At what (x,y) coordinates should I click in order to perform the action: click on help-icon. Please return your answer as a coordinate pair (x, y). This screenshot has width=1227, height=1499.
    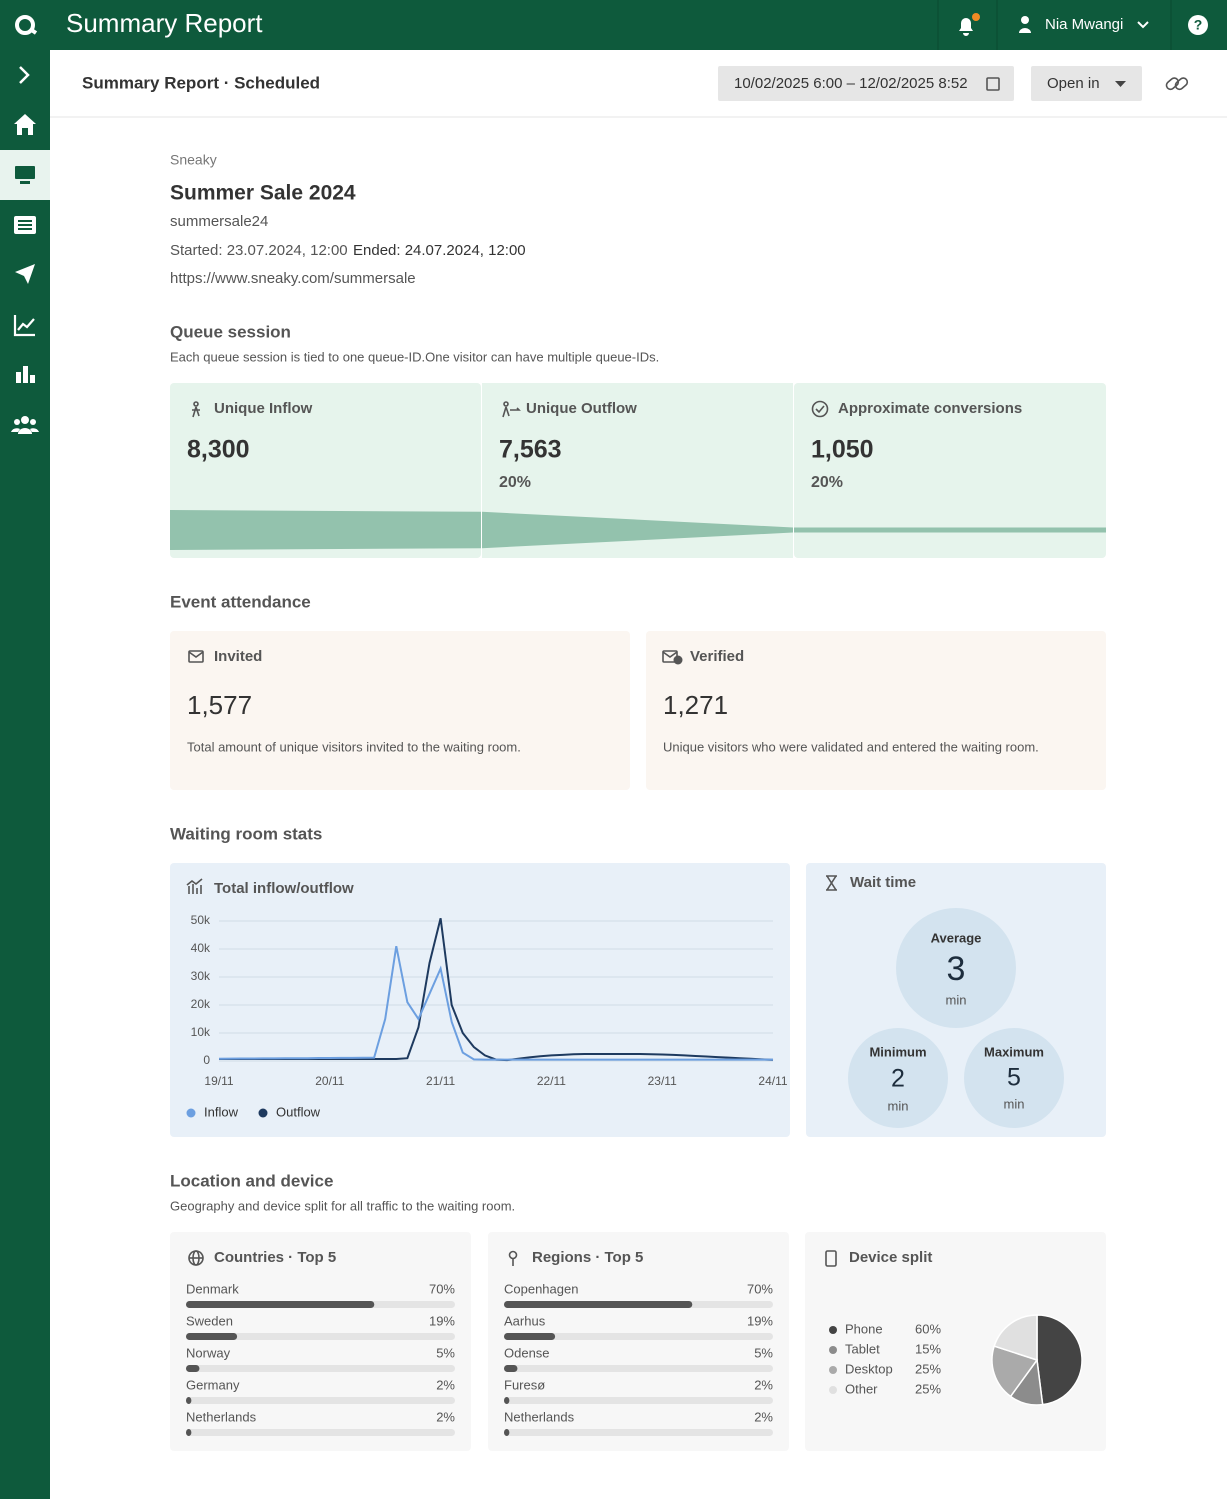
    Looking at the image, I should click on (1198, 25).